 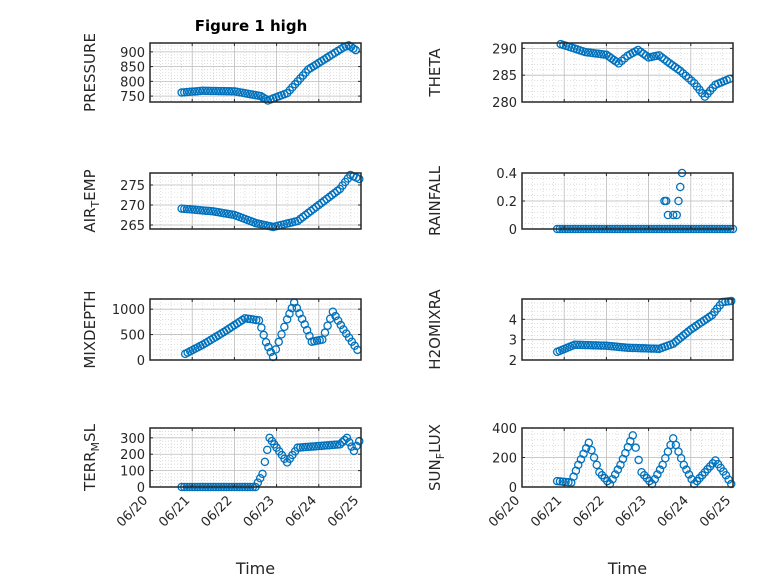 I want to click on y-tick-label: 100, so click(x=132, y=472).